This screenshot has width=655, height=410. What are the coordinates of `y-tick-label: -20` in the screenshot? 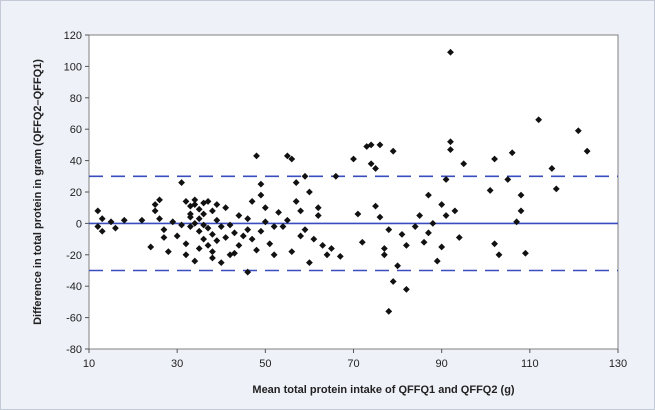 It's located at (74, 256).